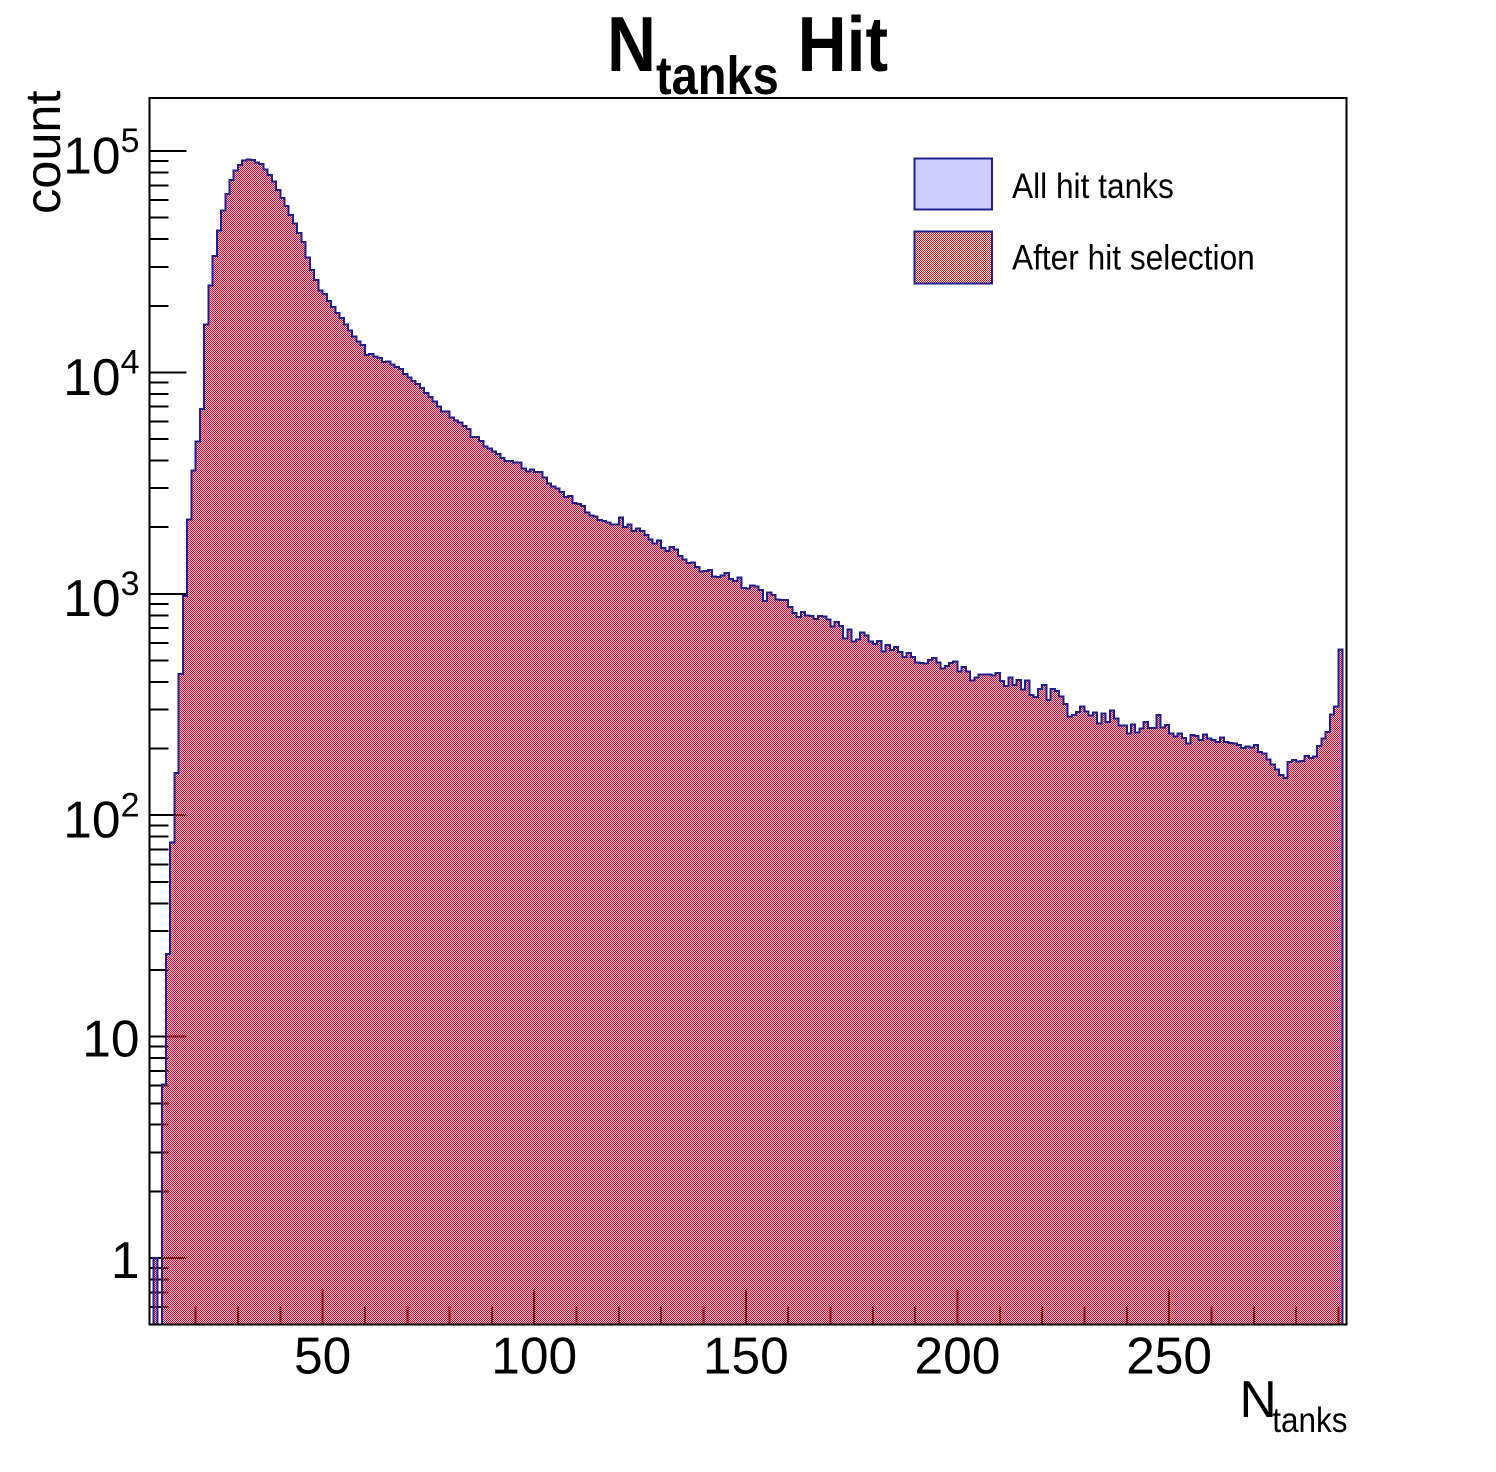  What do you see at coordinates (1093, 187) in the screenshot?
I see `svg-text: All hit tanks` at bounding box center [1093, 187].